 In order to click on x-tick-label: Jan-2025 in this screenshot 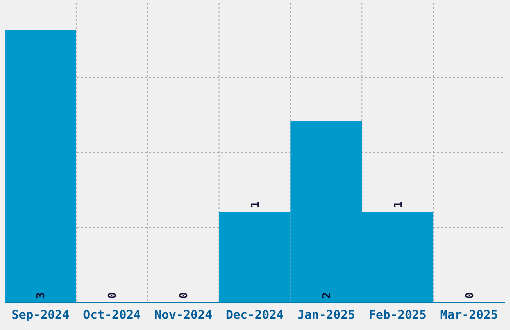, I will do `click(327, 315)`.